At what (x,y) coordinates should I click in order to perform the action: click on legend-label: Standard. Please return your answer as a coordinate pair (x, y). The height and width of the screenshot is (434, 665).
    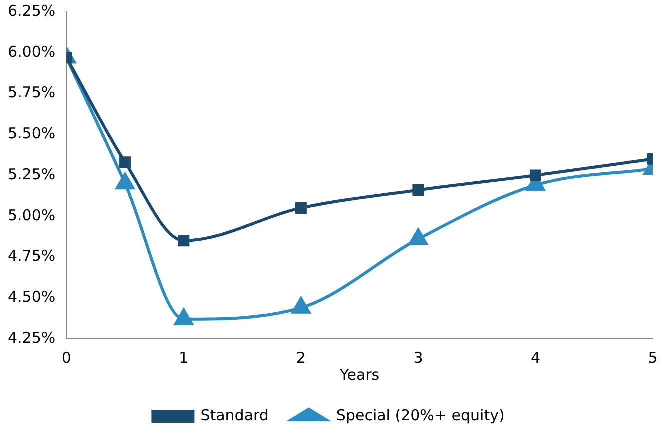
    Looking at the image, I should click on (234, 415).